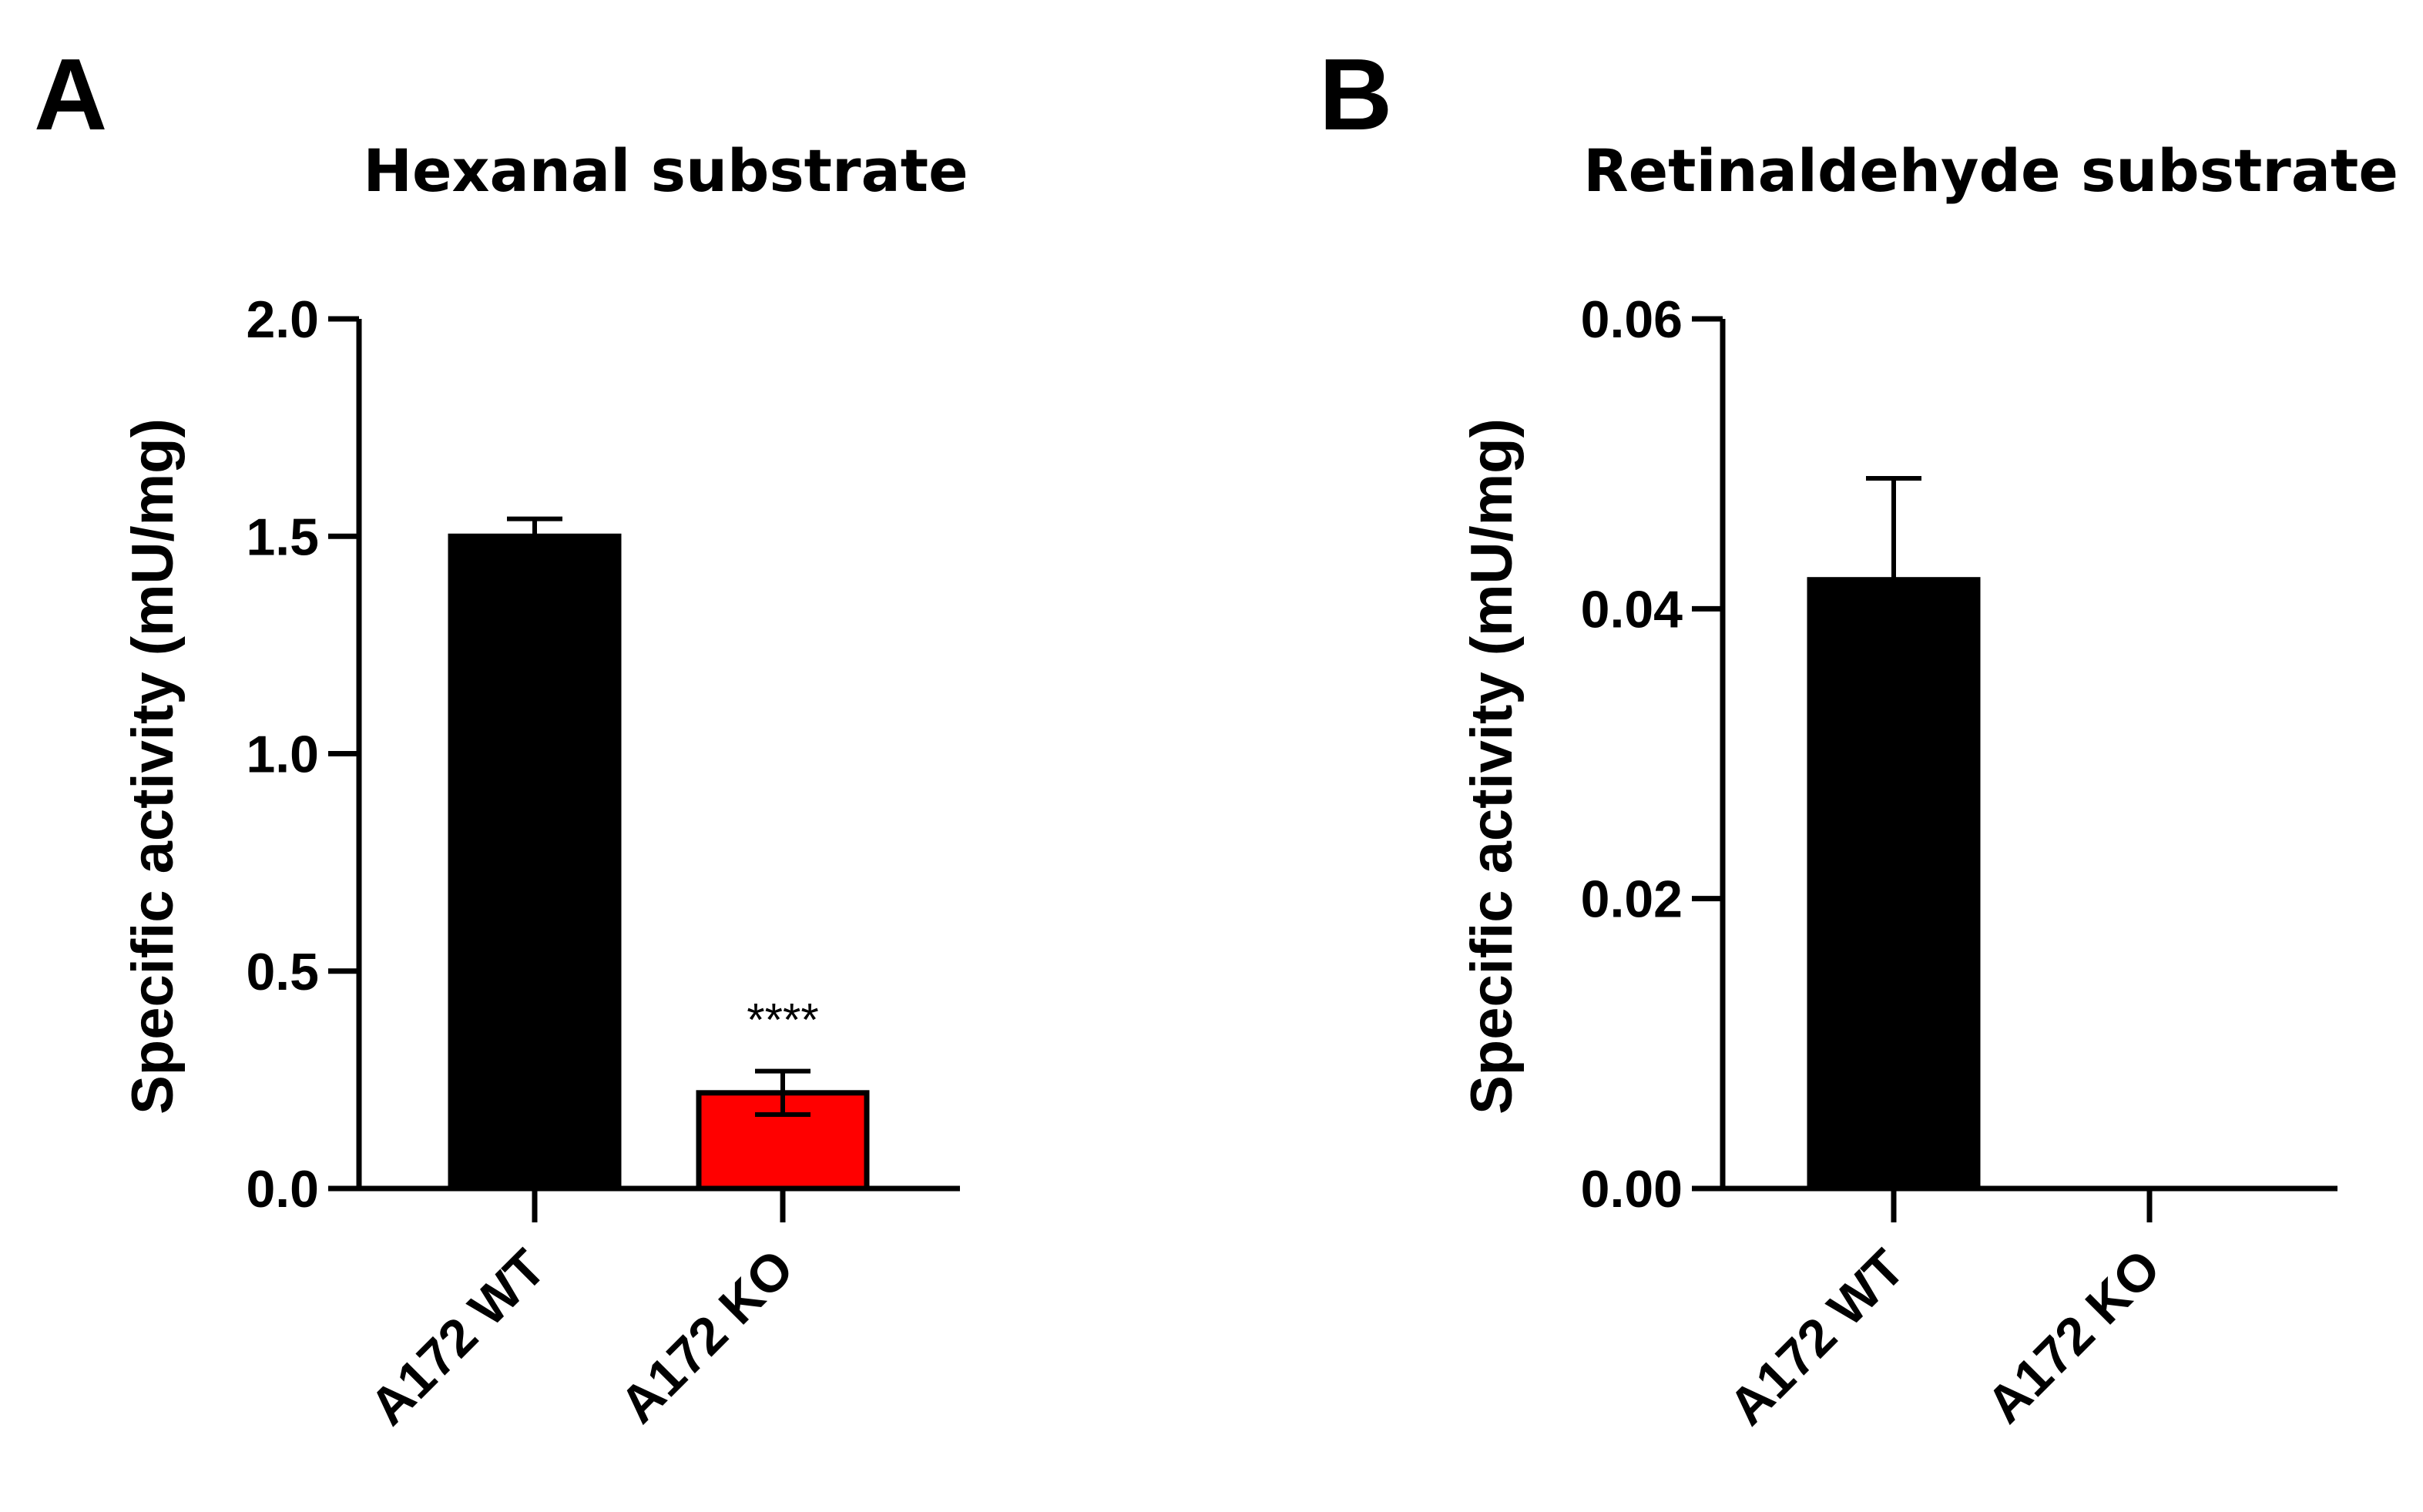  I want to click on bar-b-a172-wt, so click(1894, 884).